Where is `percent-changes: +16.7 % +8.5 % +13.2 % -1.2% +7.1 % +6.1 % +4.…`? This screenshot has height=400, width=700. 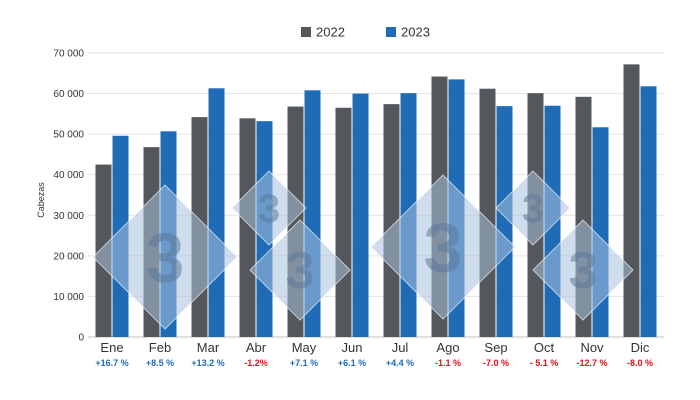 percent-changes: +16.7 % +8.5 % +13.2 % -1.2% +7.1 % +6.1 % +4.… is located at coordinates (374, 363).